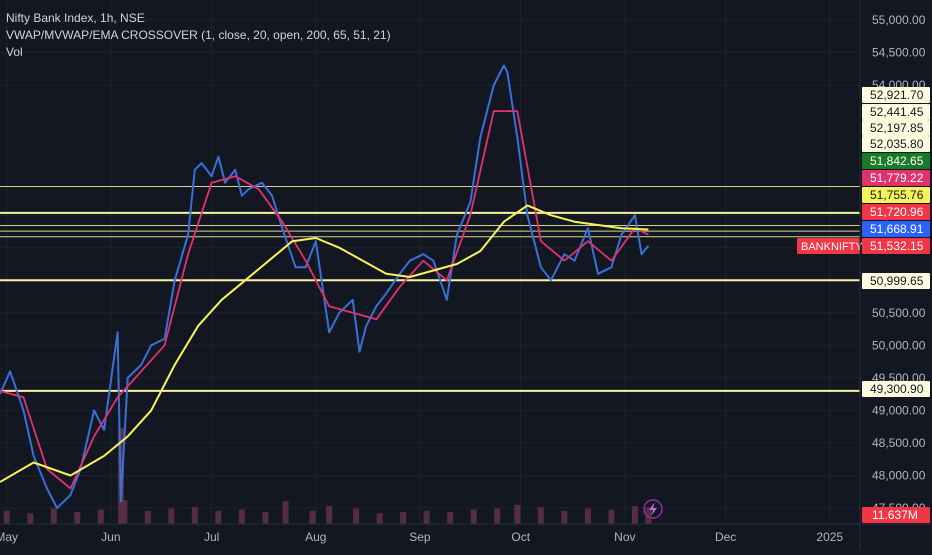  What do you see at coordinates (624, 537) in the screenshot?
I see `time-tick-label: Nov` at bounding box center [624, 537].